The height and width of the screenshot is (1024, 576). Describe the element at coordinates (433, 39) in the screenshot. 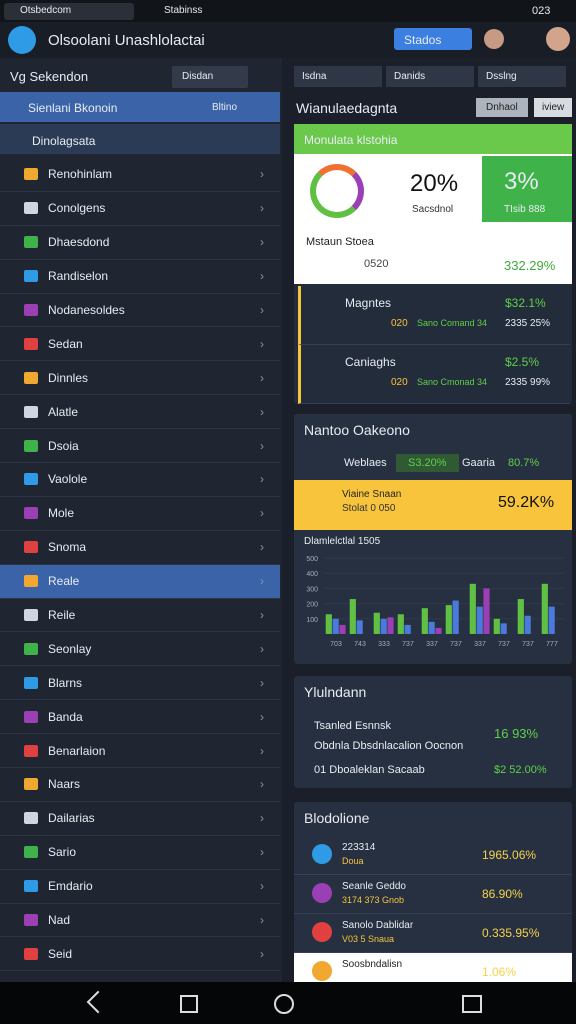

I see `button` at that location.